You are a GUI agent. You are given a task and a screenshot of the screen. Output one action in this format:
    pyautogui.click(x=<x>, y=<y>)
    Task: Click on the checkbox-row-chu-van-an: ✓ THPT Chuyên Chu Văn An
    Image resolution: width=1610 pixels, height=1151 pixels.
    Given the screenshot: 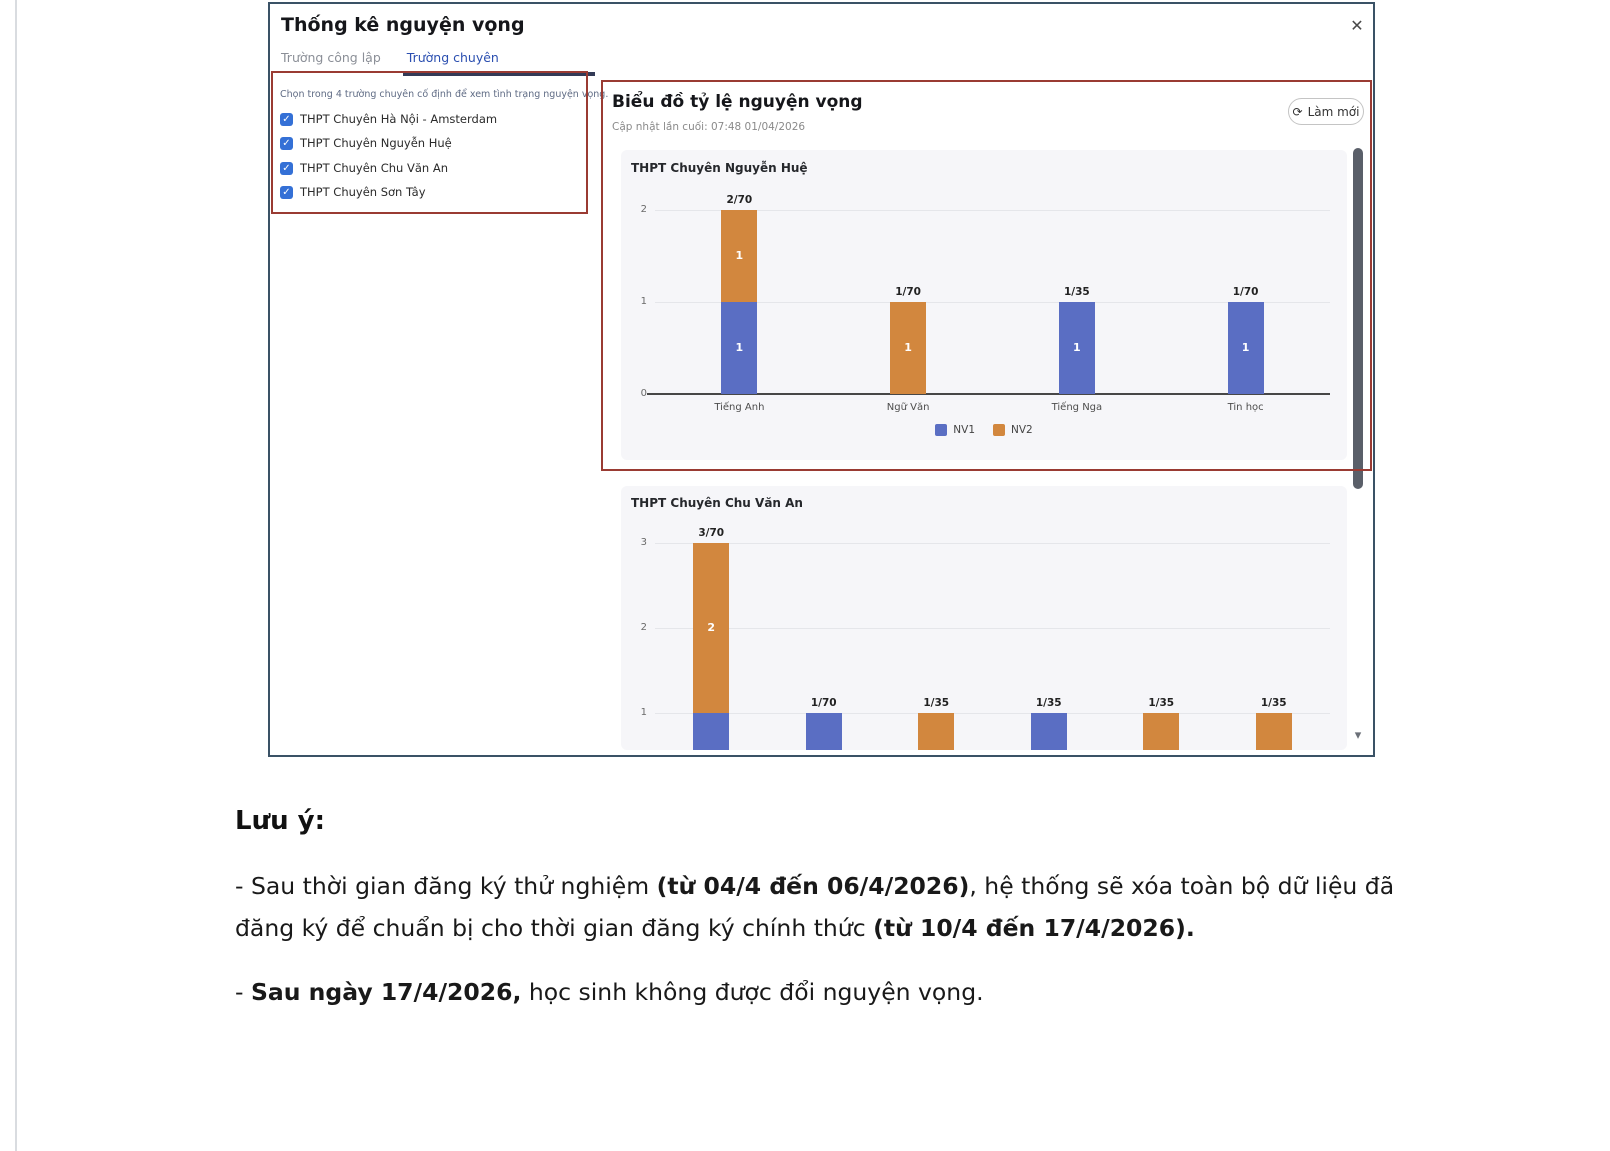 What is the action you would take?
    pyautogui.click(x=364, y=168)
    